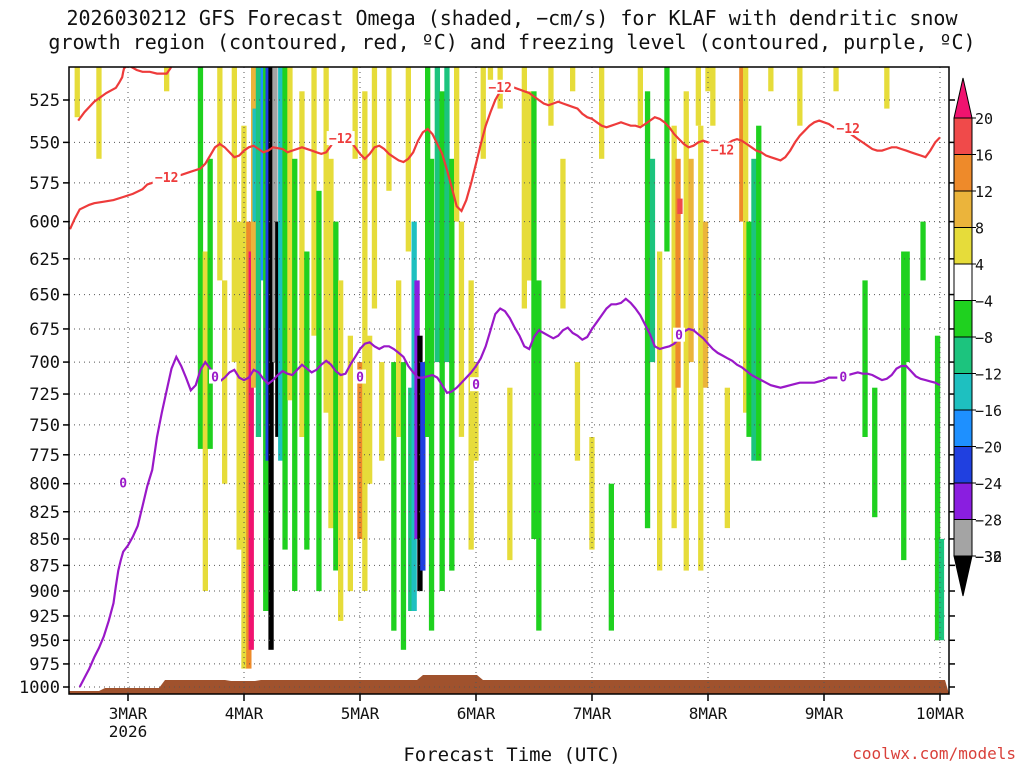  Describe the element at coordinates (979, 265) in the screenshot. I see `colorbar-label: 4` at that location.